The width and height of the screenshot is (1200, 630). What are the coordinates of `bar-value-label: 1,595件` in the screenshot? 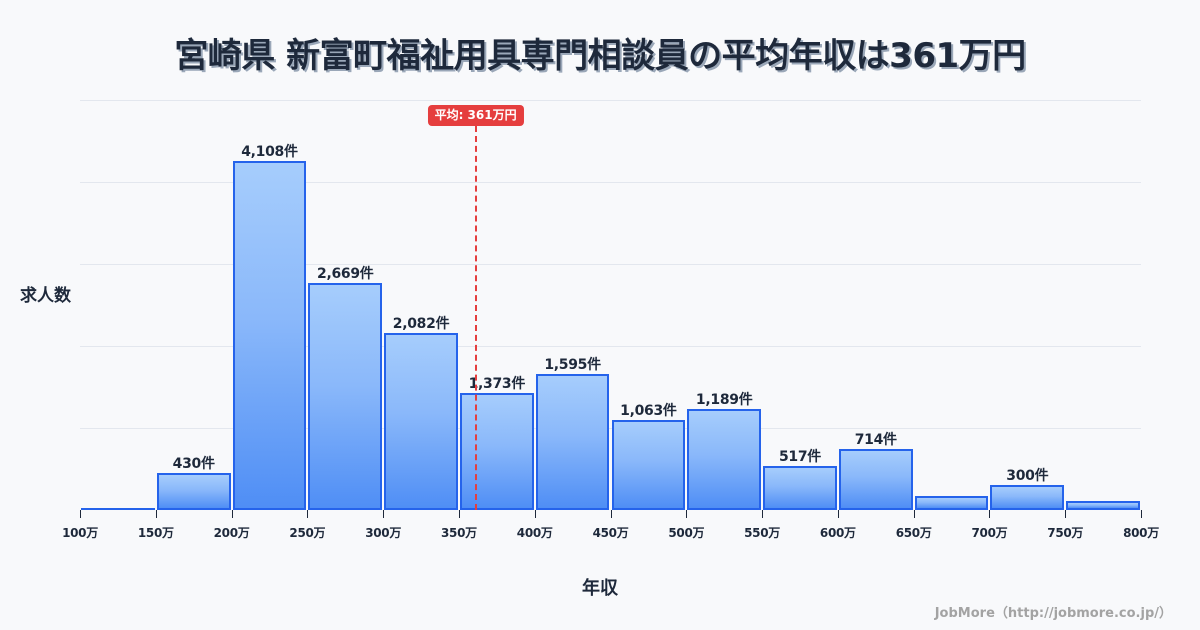 It's located at (572, 365).